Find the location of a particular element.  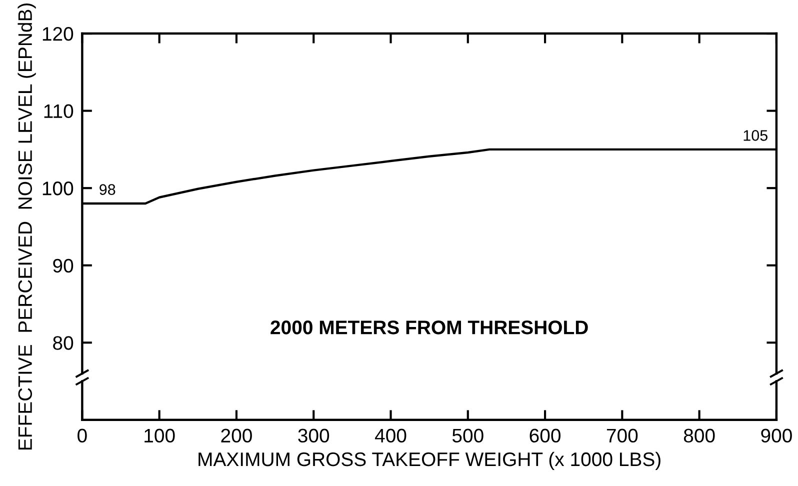

x-tick-label: 600 is located at coordinates (545, 435).